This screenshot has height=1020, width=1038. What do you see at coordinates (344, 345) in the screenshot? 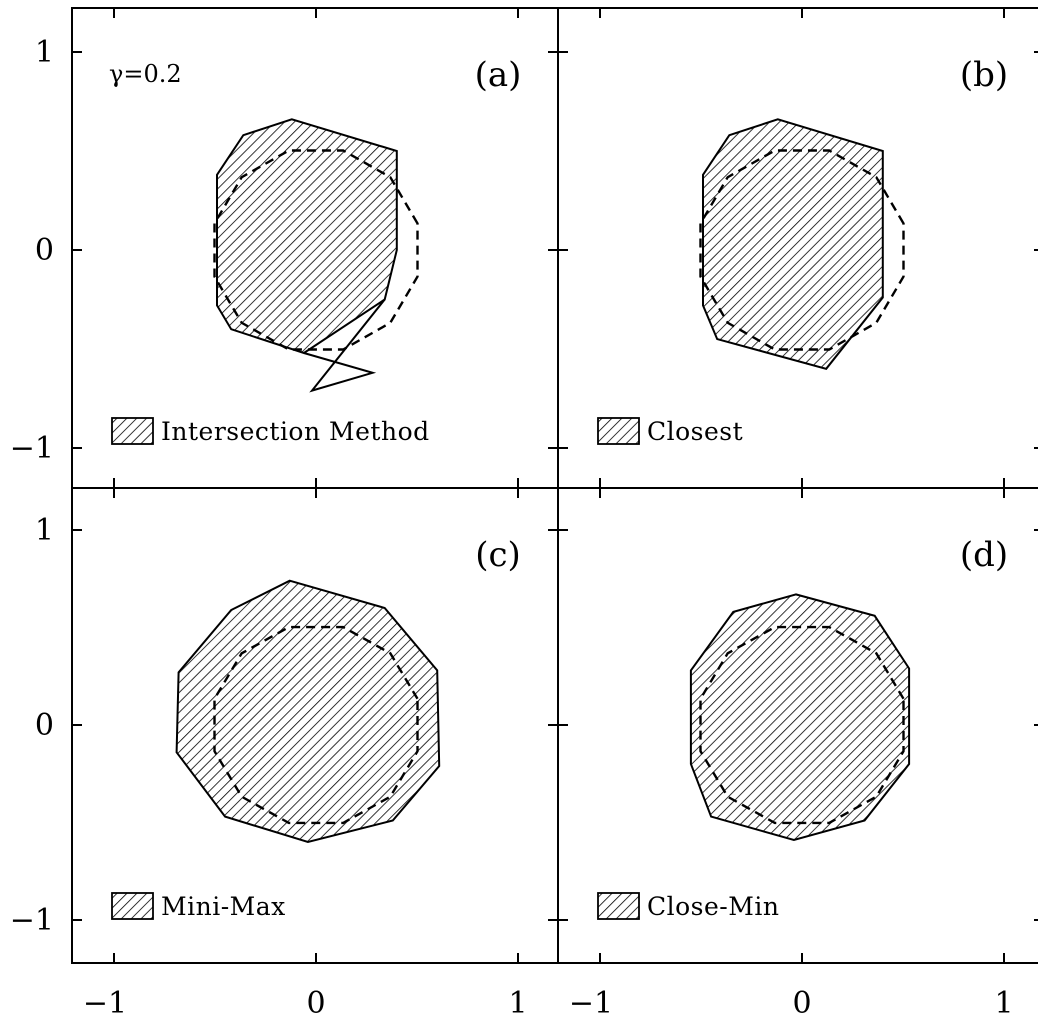
I see `region-outline-spur` at bounding box center [344, 345].